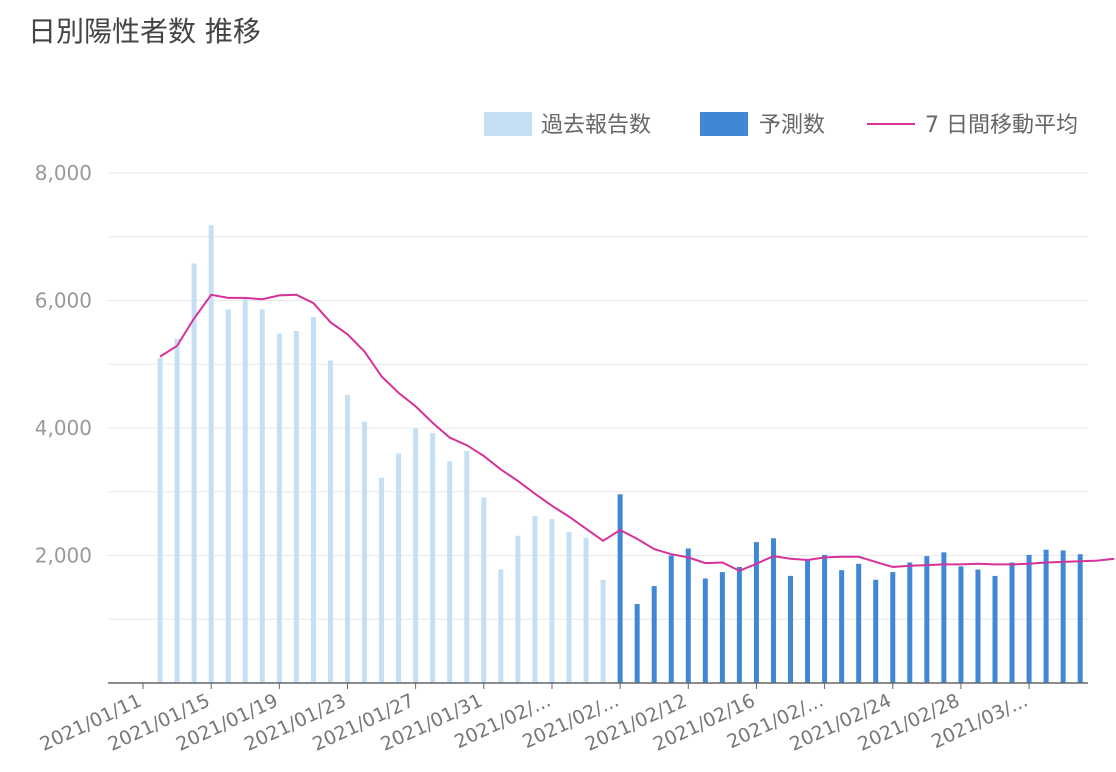 The width and height of the screenshot is (1116, 772). I want to click on legend-swatch-past, so click(508, 124).